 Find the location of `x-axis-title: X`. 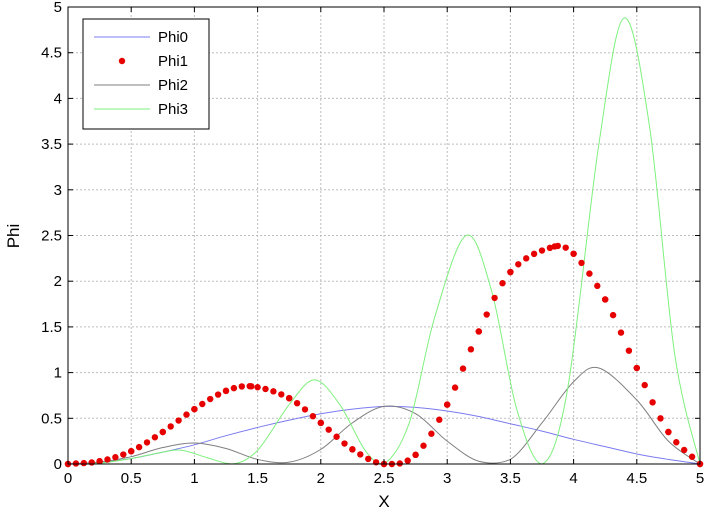

x-axis-title: X is located at coordinates (383, 501).